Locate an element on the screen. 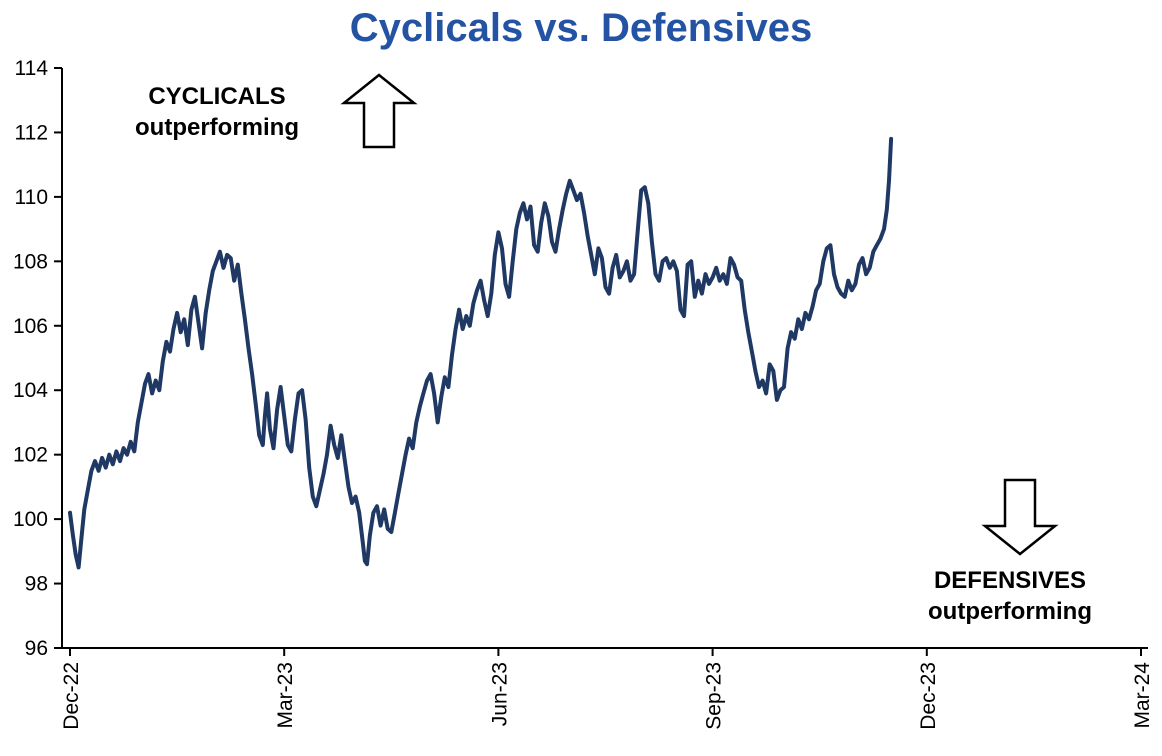 The width and height of the screenshot is (1162, 756). y-axis-label: 110 is located at coordinates (31, 197).